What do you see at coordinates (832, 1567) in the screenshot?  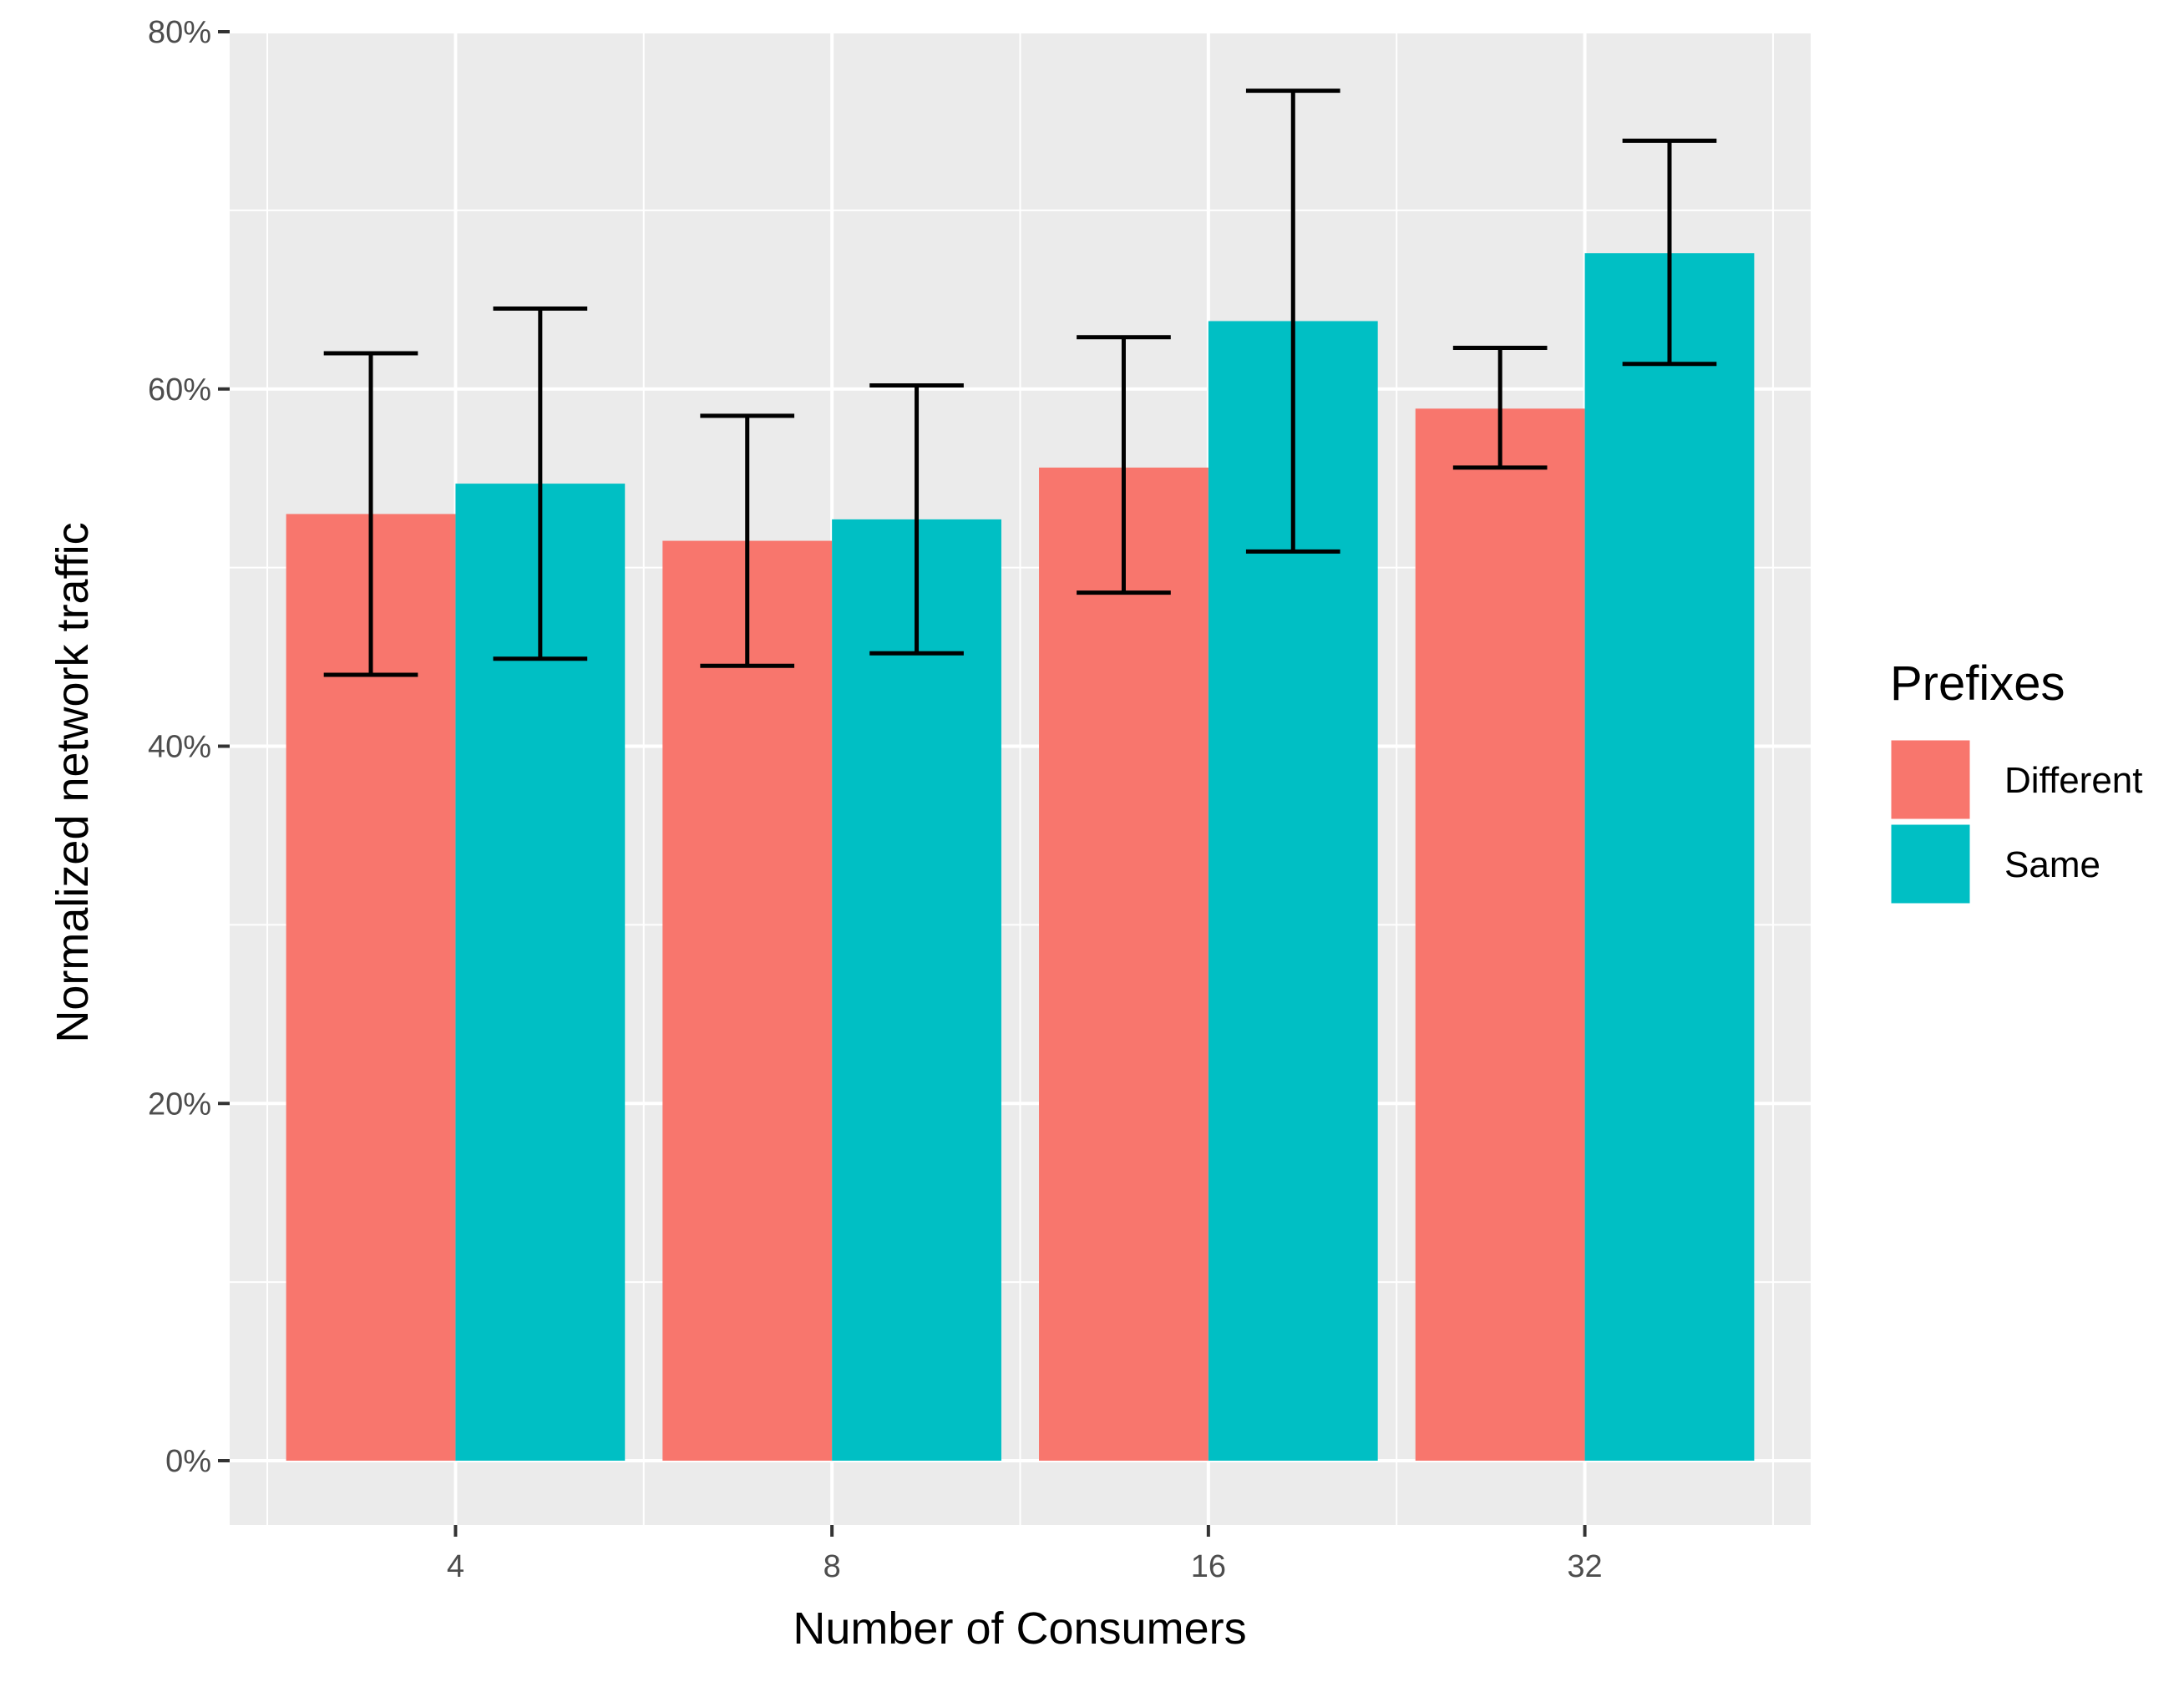 I see `x-tick-label: 8` at bounding box center [832, 1567].